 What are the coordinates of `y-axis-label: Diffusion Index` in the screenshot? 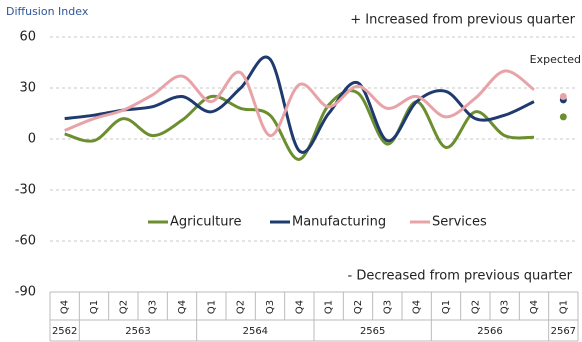 It's located at (47, 11).